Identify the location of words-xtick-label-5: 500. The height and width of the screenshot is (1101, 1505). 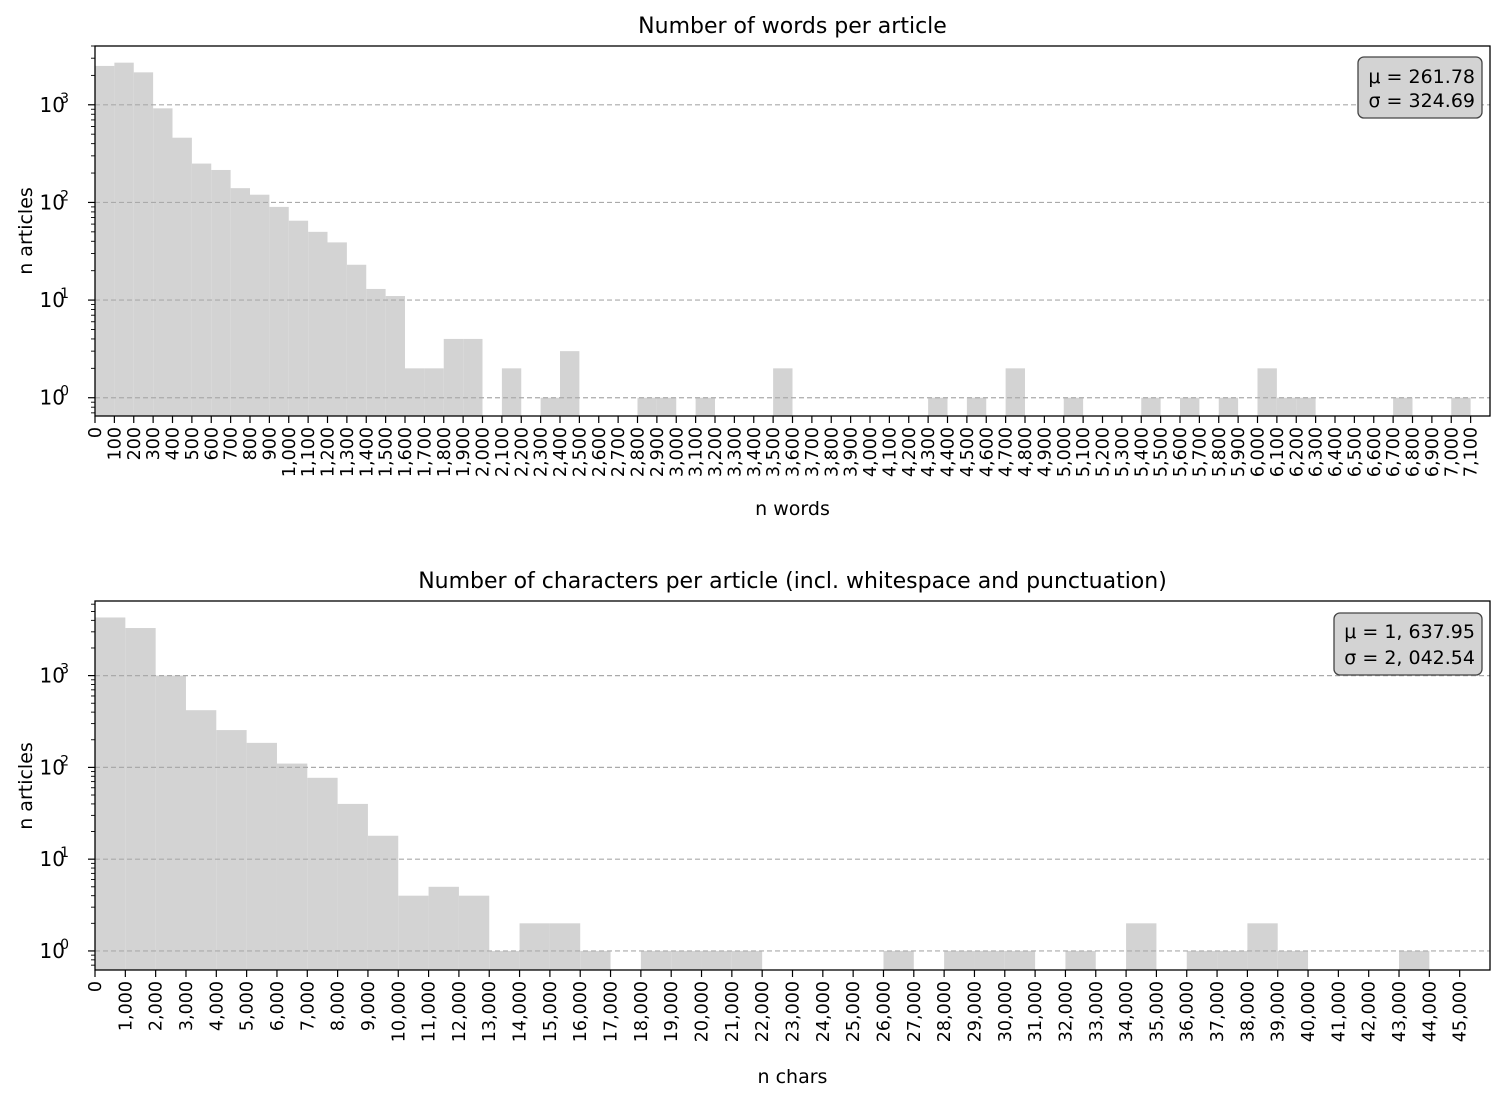
(193, 443).